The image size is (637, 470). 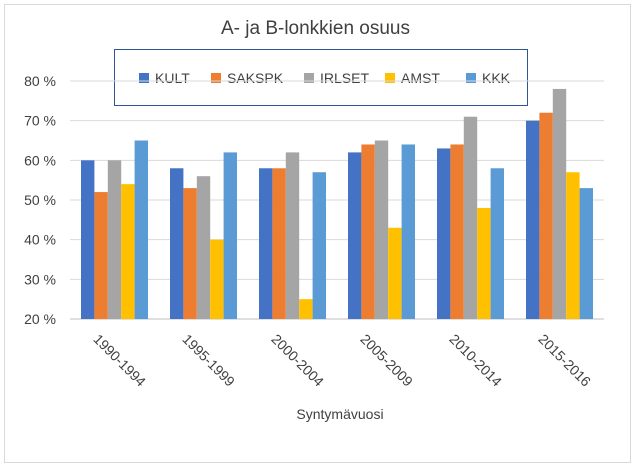 I want to click on legend-item-kkk: KKK, so click(x=488, y=78).